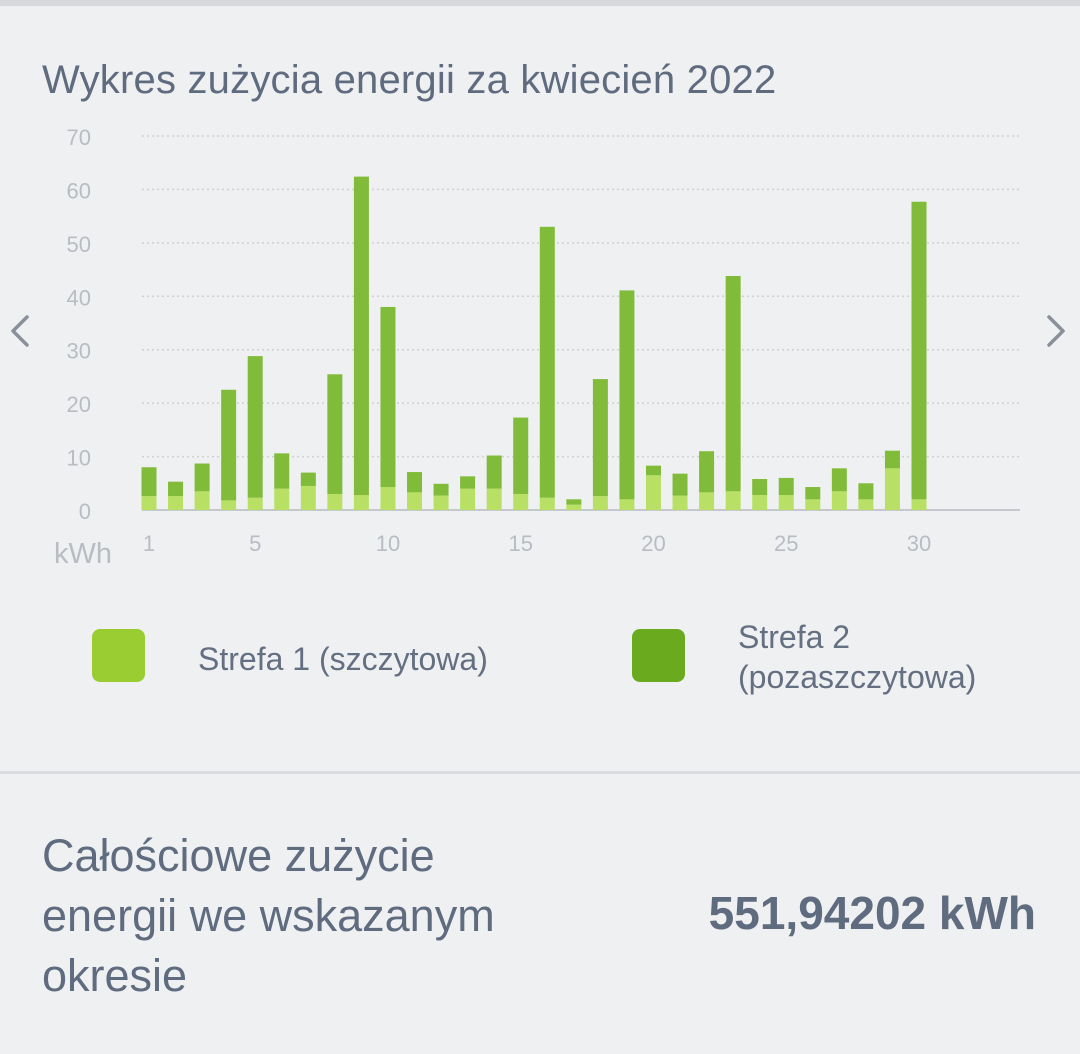  I want to click on x-tick-label: 5, so click(255, 543).